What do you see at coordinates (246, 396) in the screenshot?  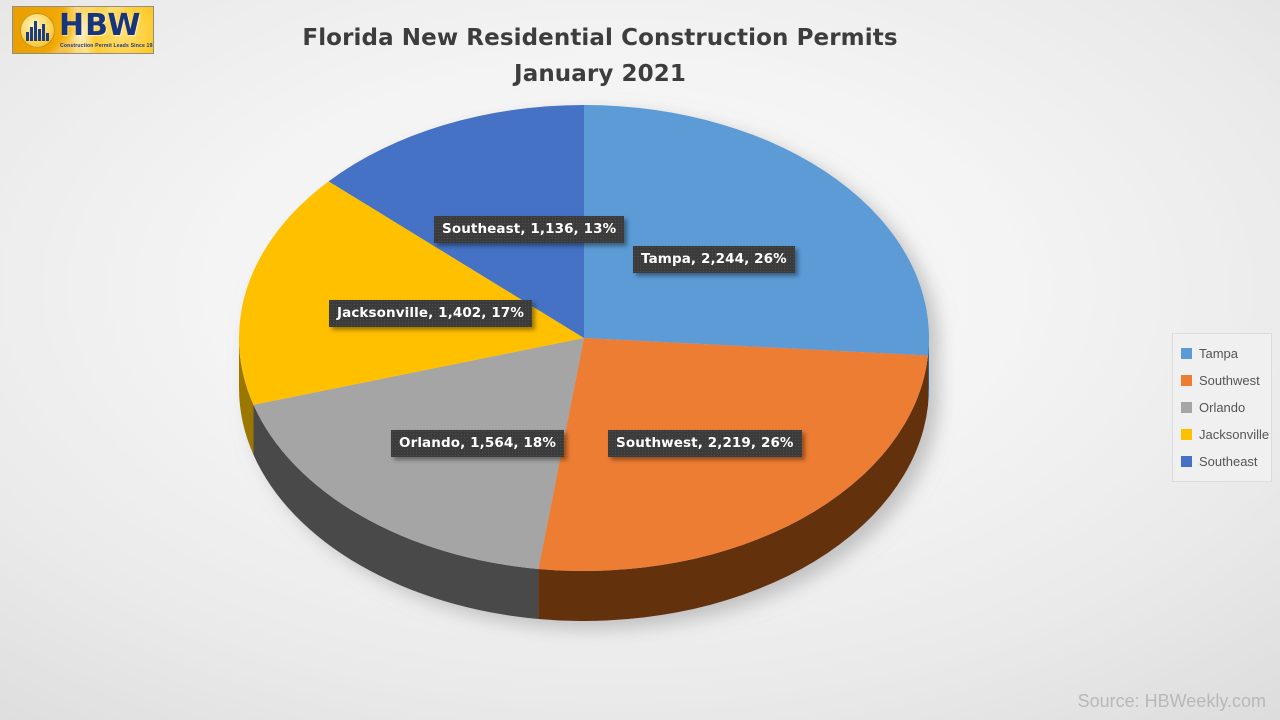 I see `pie-side-jacksonville` at bounding box center [246, 396].